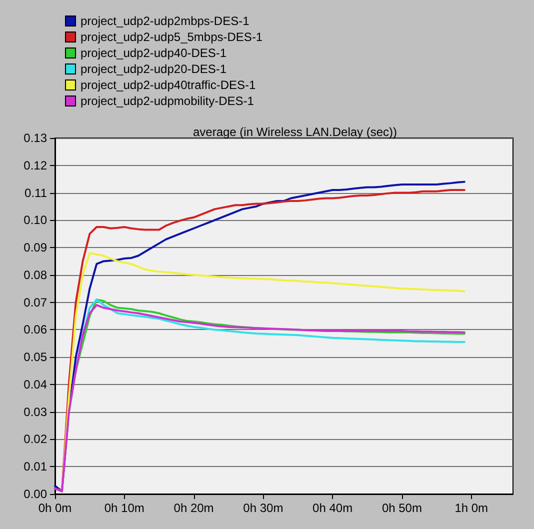 Image resolution: width=534 pixels, height=529 pixels. Describe the element at coordinates (332, 508) in the screenshot. I see `x-tick-label: 0h 40m` at that location.